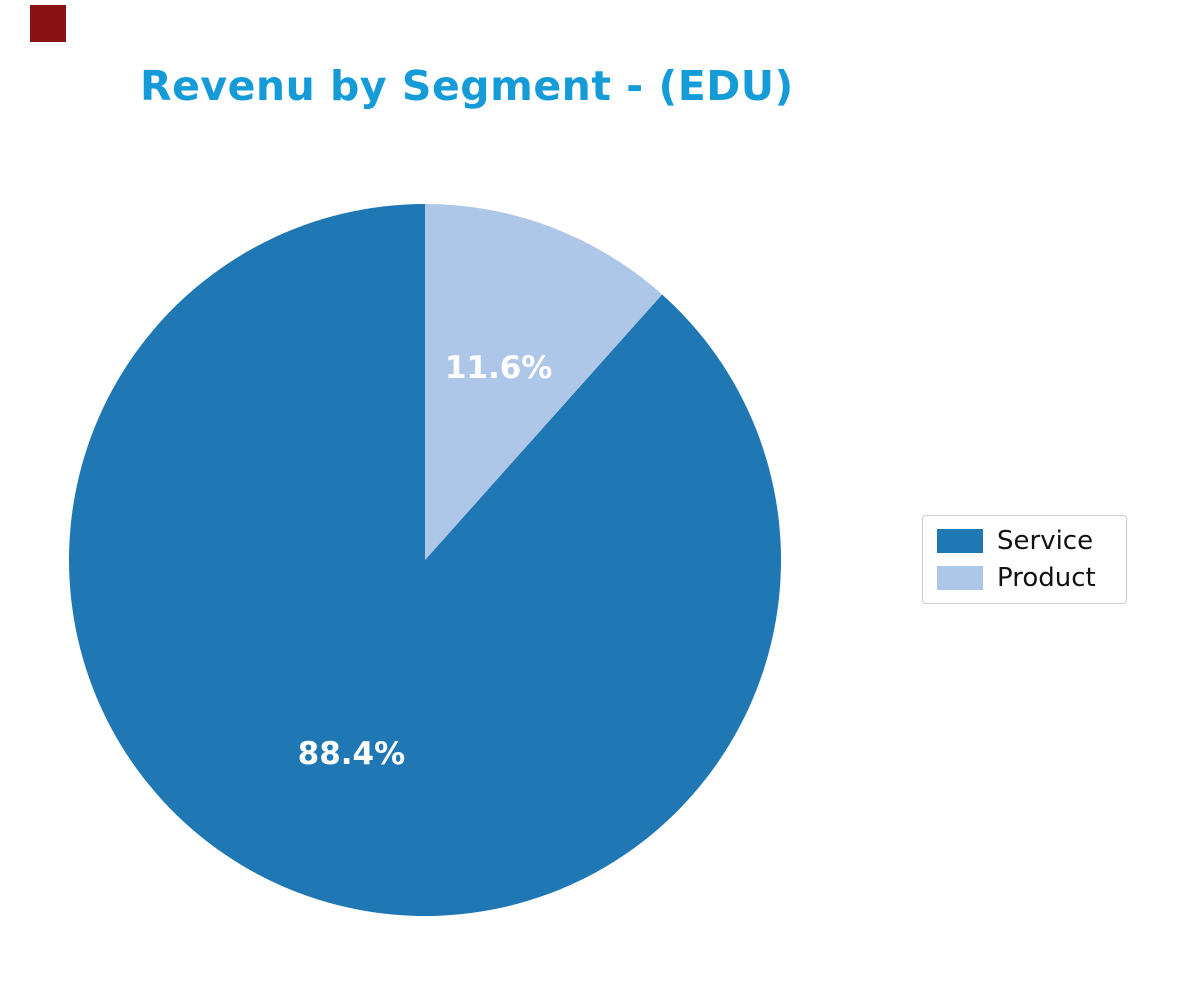 The width and height of the screenshot is (1200, 985). I want to click on legend-label: Service, so click(1045, 541).